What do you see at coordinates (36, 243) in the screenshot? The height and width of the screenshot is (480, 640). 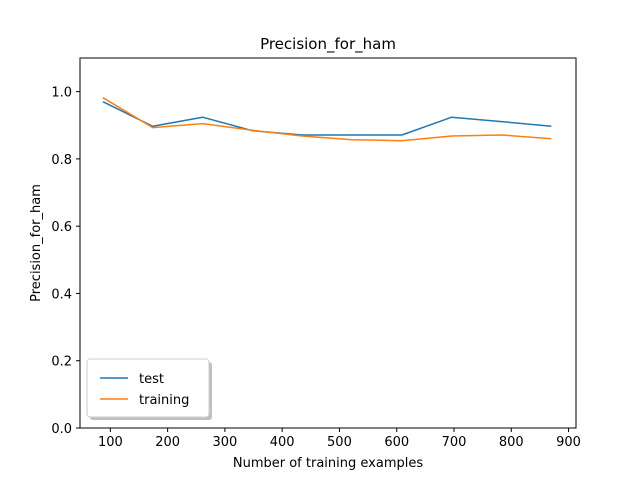 I see `y-axis-title: Precision_for_ham` at bounding box center [36, 243].